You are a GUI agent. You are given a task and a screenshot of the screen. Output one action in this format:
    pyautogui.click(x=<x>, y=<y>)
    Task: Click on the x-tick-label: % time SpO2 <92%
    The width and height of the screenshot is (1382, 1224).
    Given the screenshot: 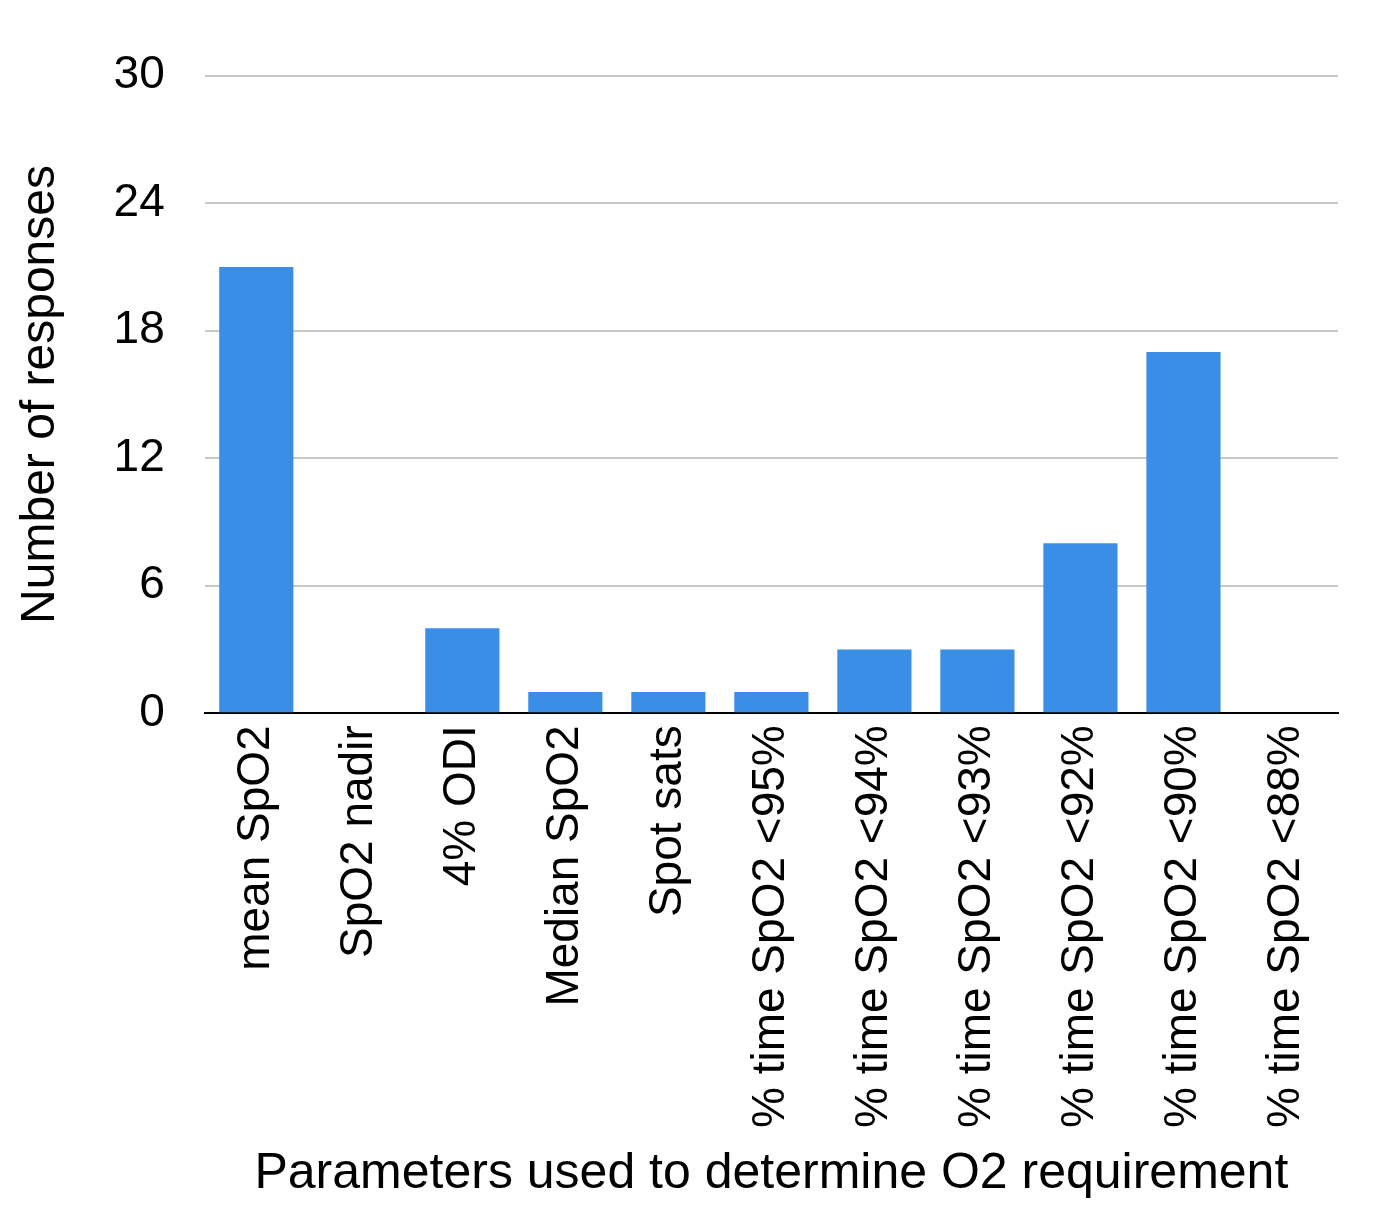 What is the action you would take?
    pyautogui.click(x=1077, y=926)
    